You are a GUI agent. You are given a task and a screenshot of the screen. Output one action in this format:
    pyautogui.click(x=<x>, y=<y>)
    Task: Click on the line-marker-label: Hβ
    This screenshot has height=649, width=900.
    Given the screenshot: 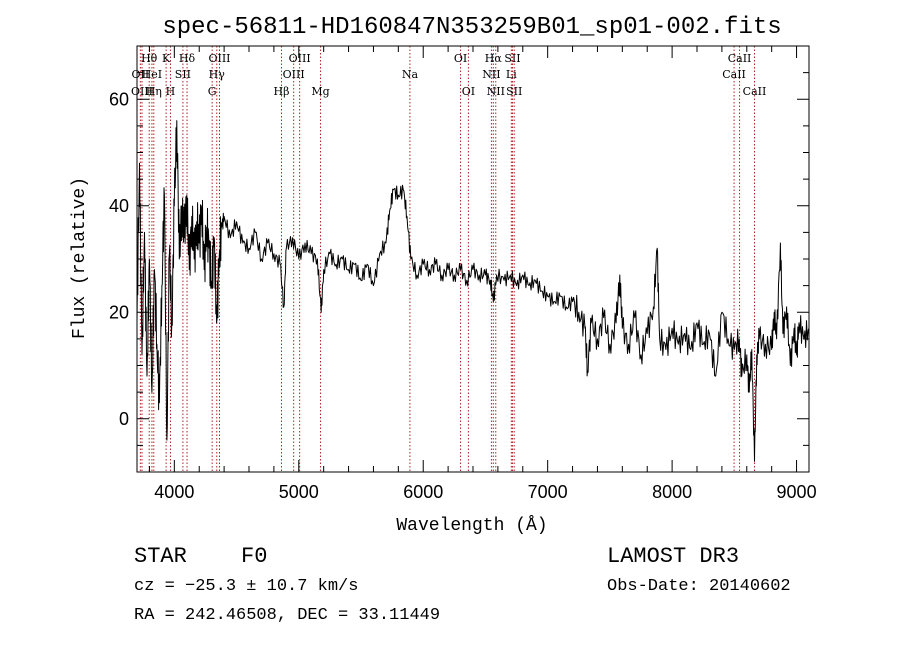 What is the action you would take?
    pyautogui.click(x=282, y=91)
    